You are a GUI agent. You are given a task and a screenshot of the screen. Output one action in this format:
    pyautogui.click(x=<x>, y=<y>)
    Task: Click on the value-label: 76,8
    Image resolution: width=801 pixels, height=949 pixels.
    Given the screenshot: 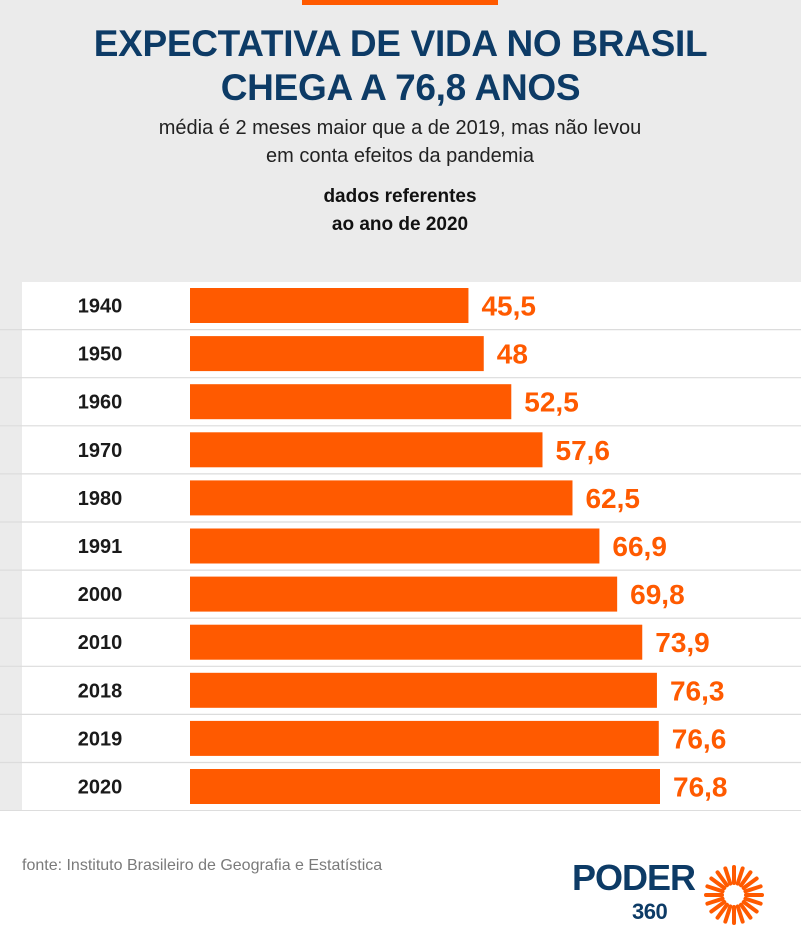 What is the action you would take?
    pyautogui.click(x=700, y=787)
    